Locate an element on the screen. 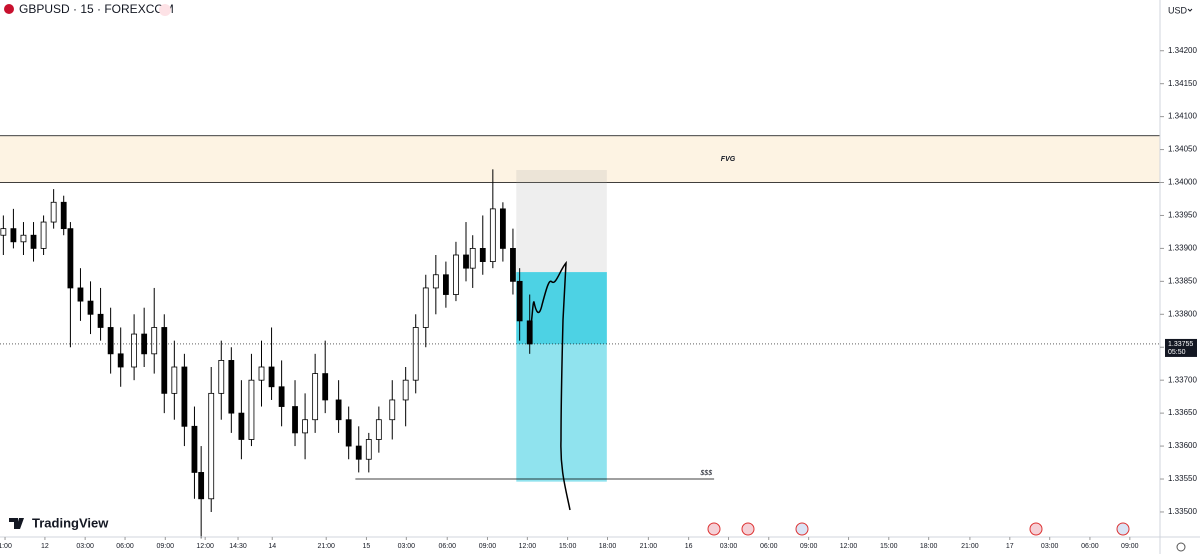 The image size is (1200, 559). y-tick-label: 1.33900 is located at coordinates (1182, 248).